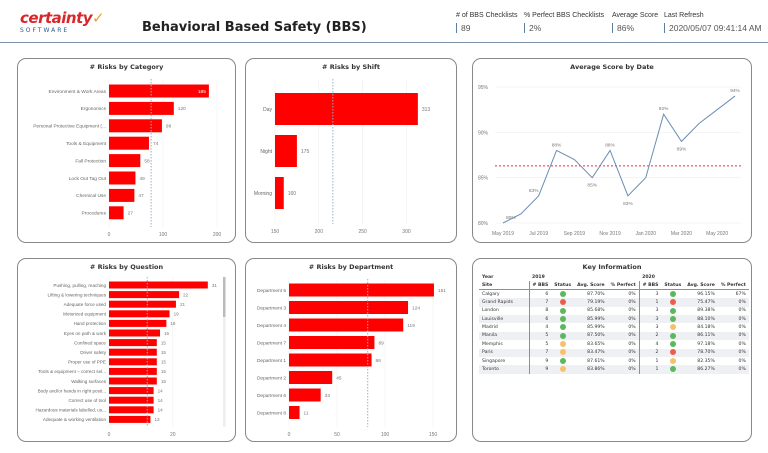  Describe the element at coordinates (614, 327) in the screenshot. I see `table-row: Madrid 4 85.99% 0% 3 84.18% 0%` at that location.